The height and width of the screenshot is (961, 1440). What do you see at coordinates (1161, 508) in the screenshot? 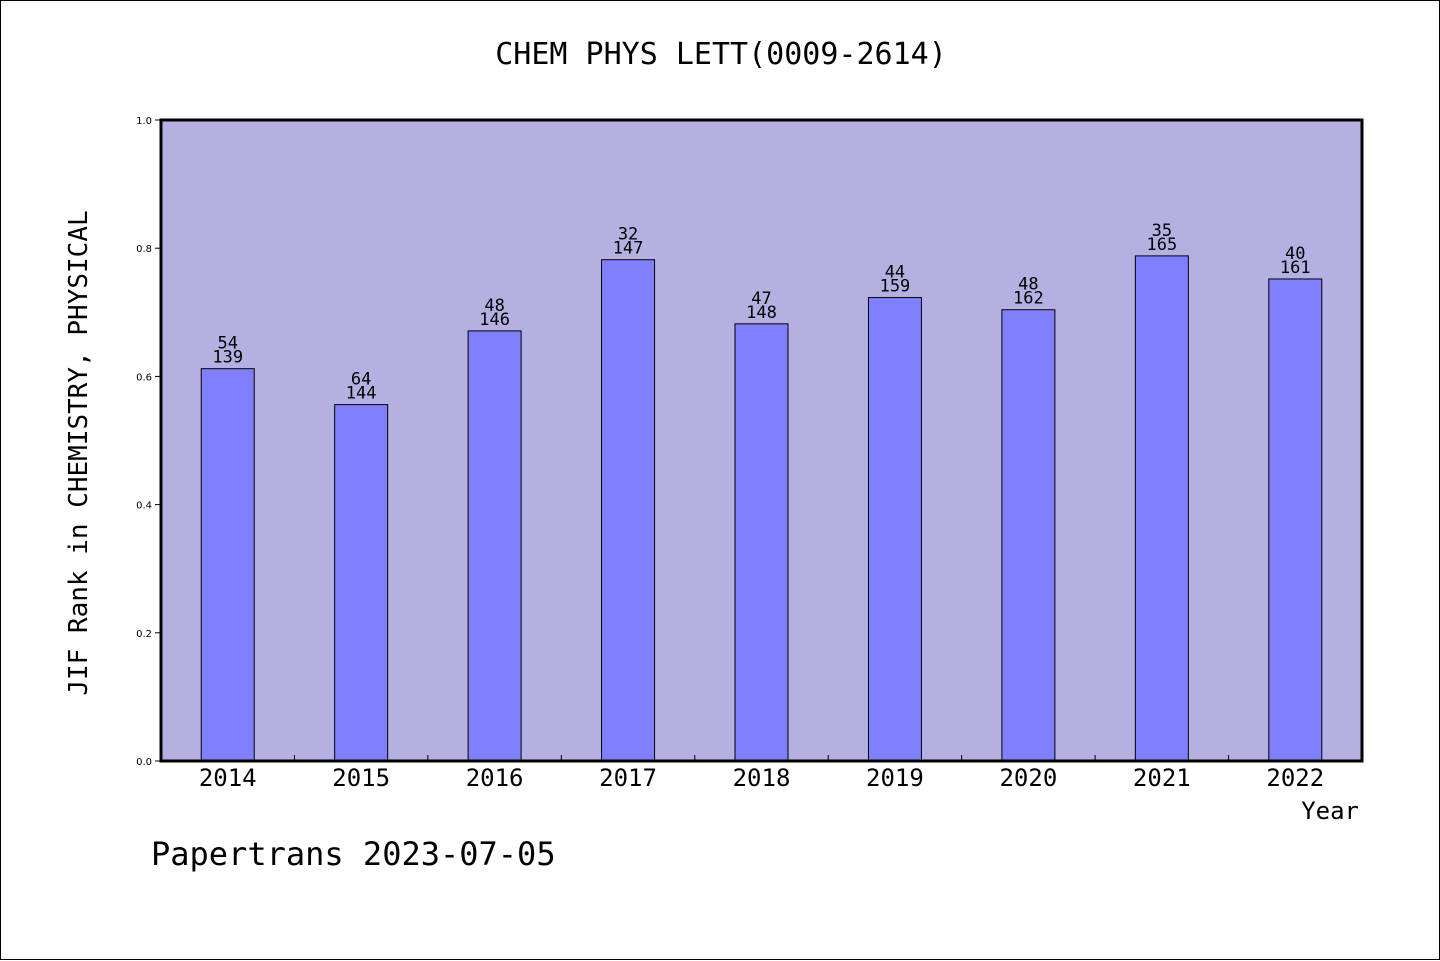
I see `bar-2021` at bounding box center [1161, 508].